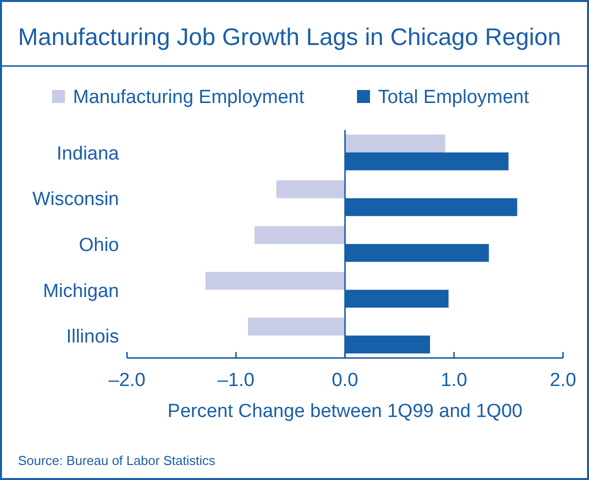 This screenshot has height=480, width=589. I want to click on y-tick-label: Illinois, so click(92, 337).